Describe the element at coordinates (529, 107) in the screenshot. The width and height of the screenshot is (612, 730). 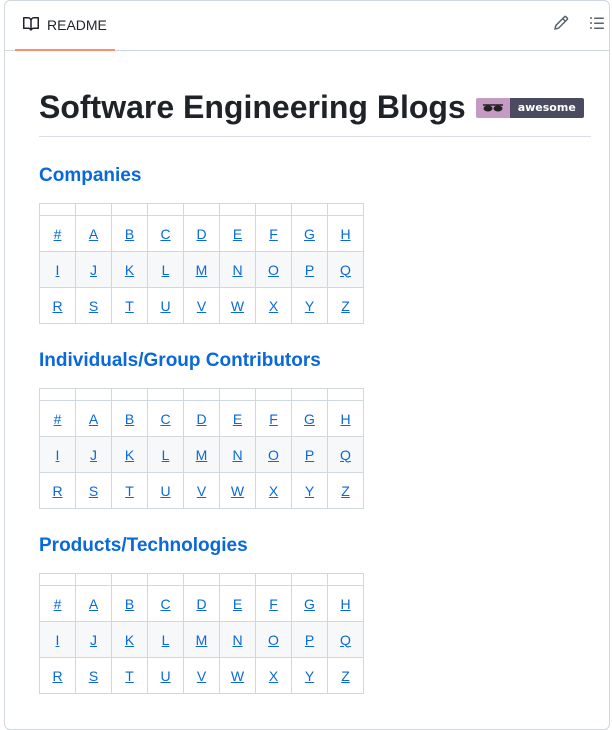
I see `awesome-badge: awesome` at that location.